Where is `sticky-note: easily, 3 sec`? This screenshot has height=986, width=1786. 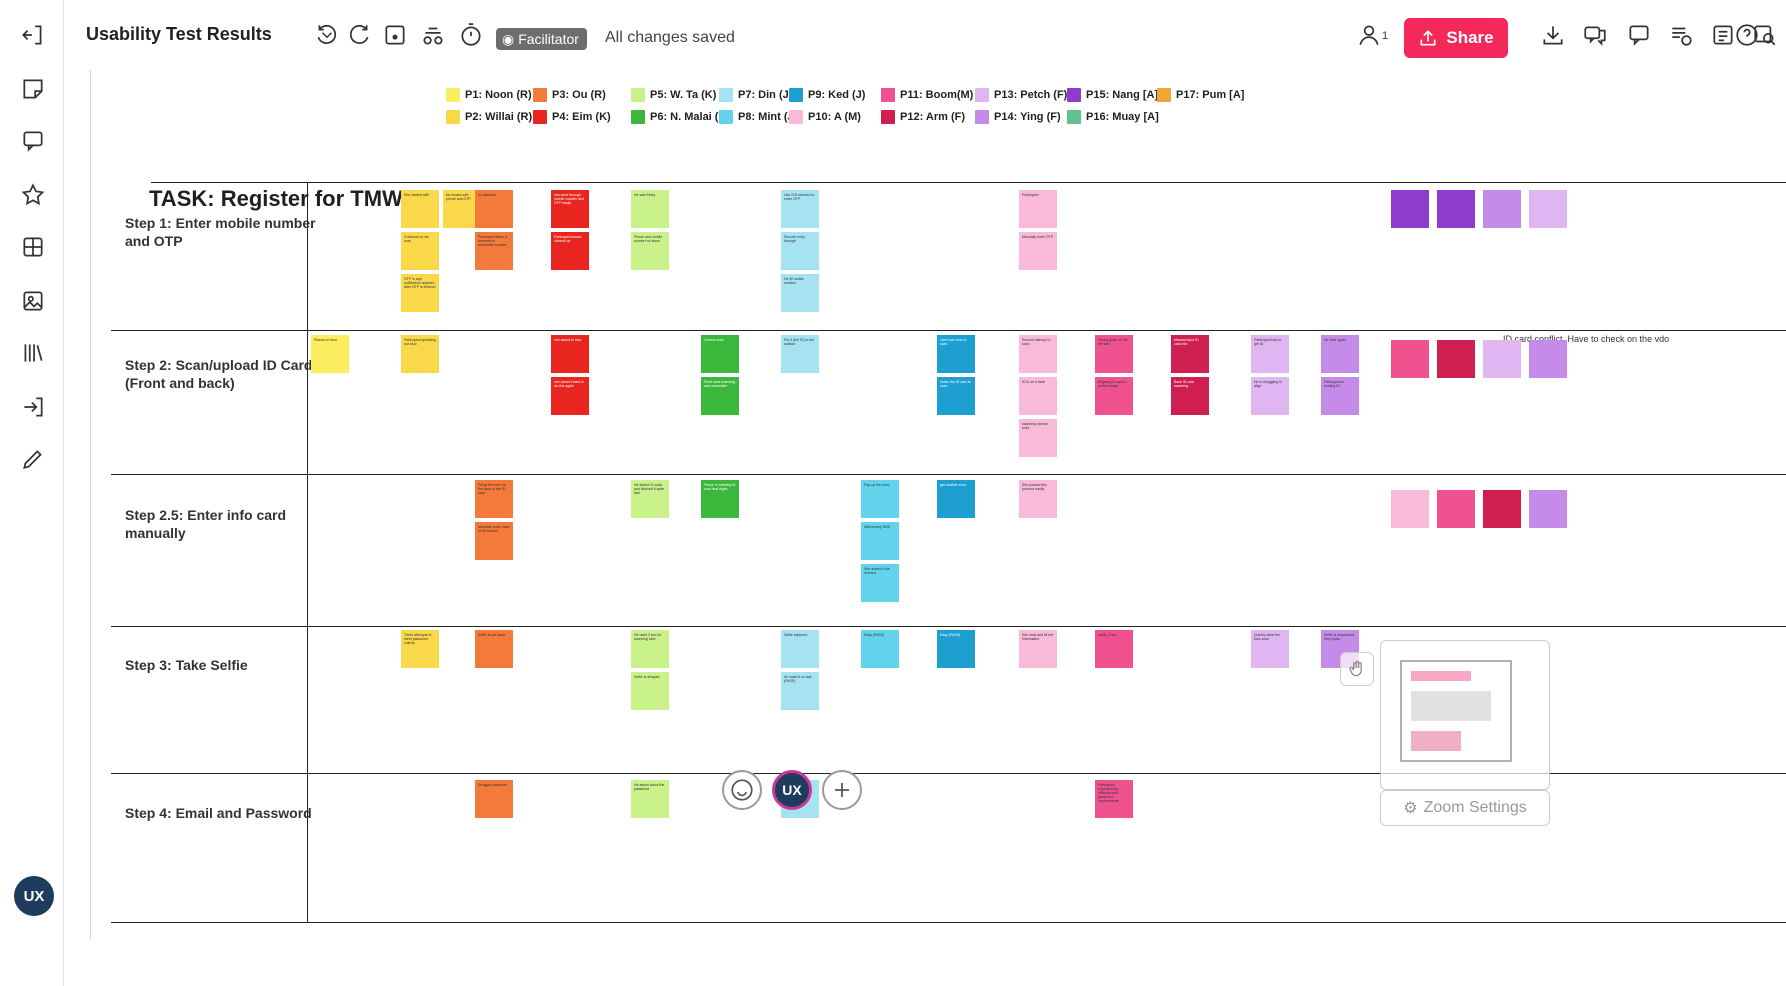 sticky-note: easily, 3 sec is located at coordinates (1114, 649).